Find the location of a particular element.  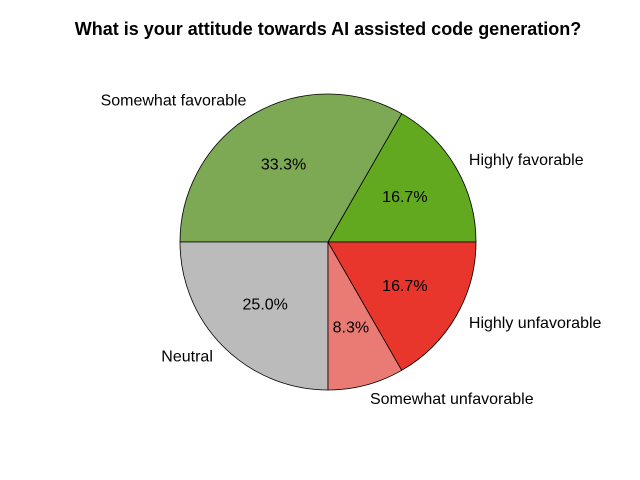

slice-category-label: Highly unfavorable is located at coordinates (535, 323).